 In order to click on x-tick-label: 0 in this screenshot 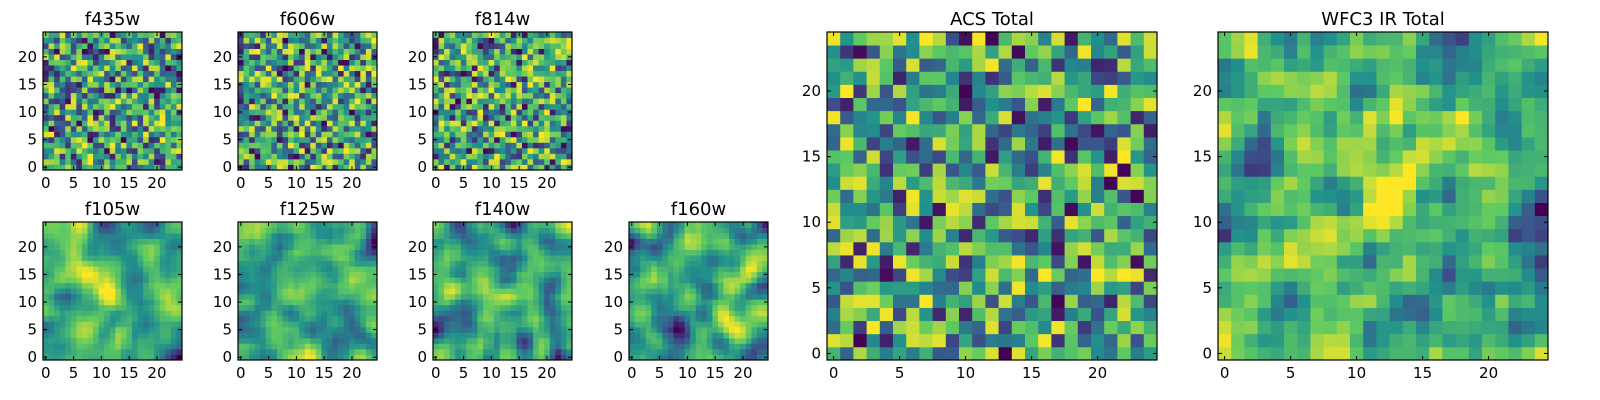, I will do `click(436, 183)`.